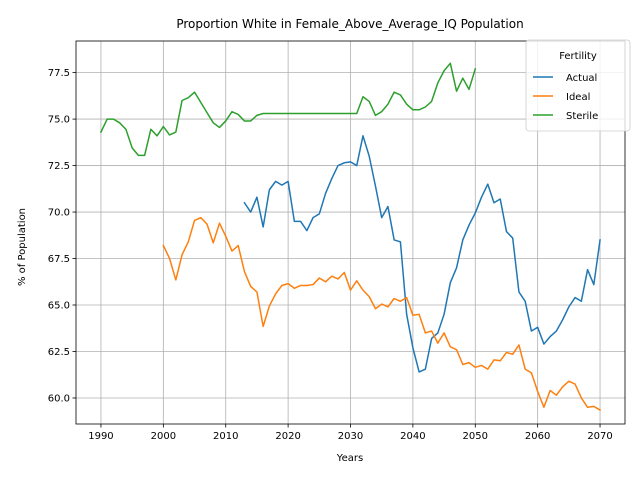 The width and height of the screenshot is (640, 480). Describe the element at coordinates (59, 166) in the screenshot. I see `y-tick-label: 72.5` at that location.